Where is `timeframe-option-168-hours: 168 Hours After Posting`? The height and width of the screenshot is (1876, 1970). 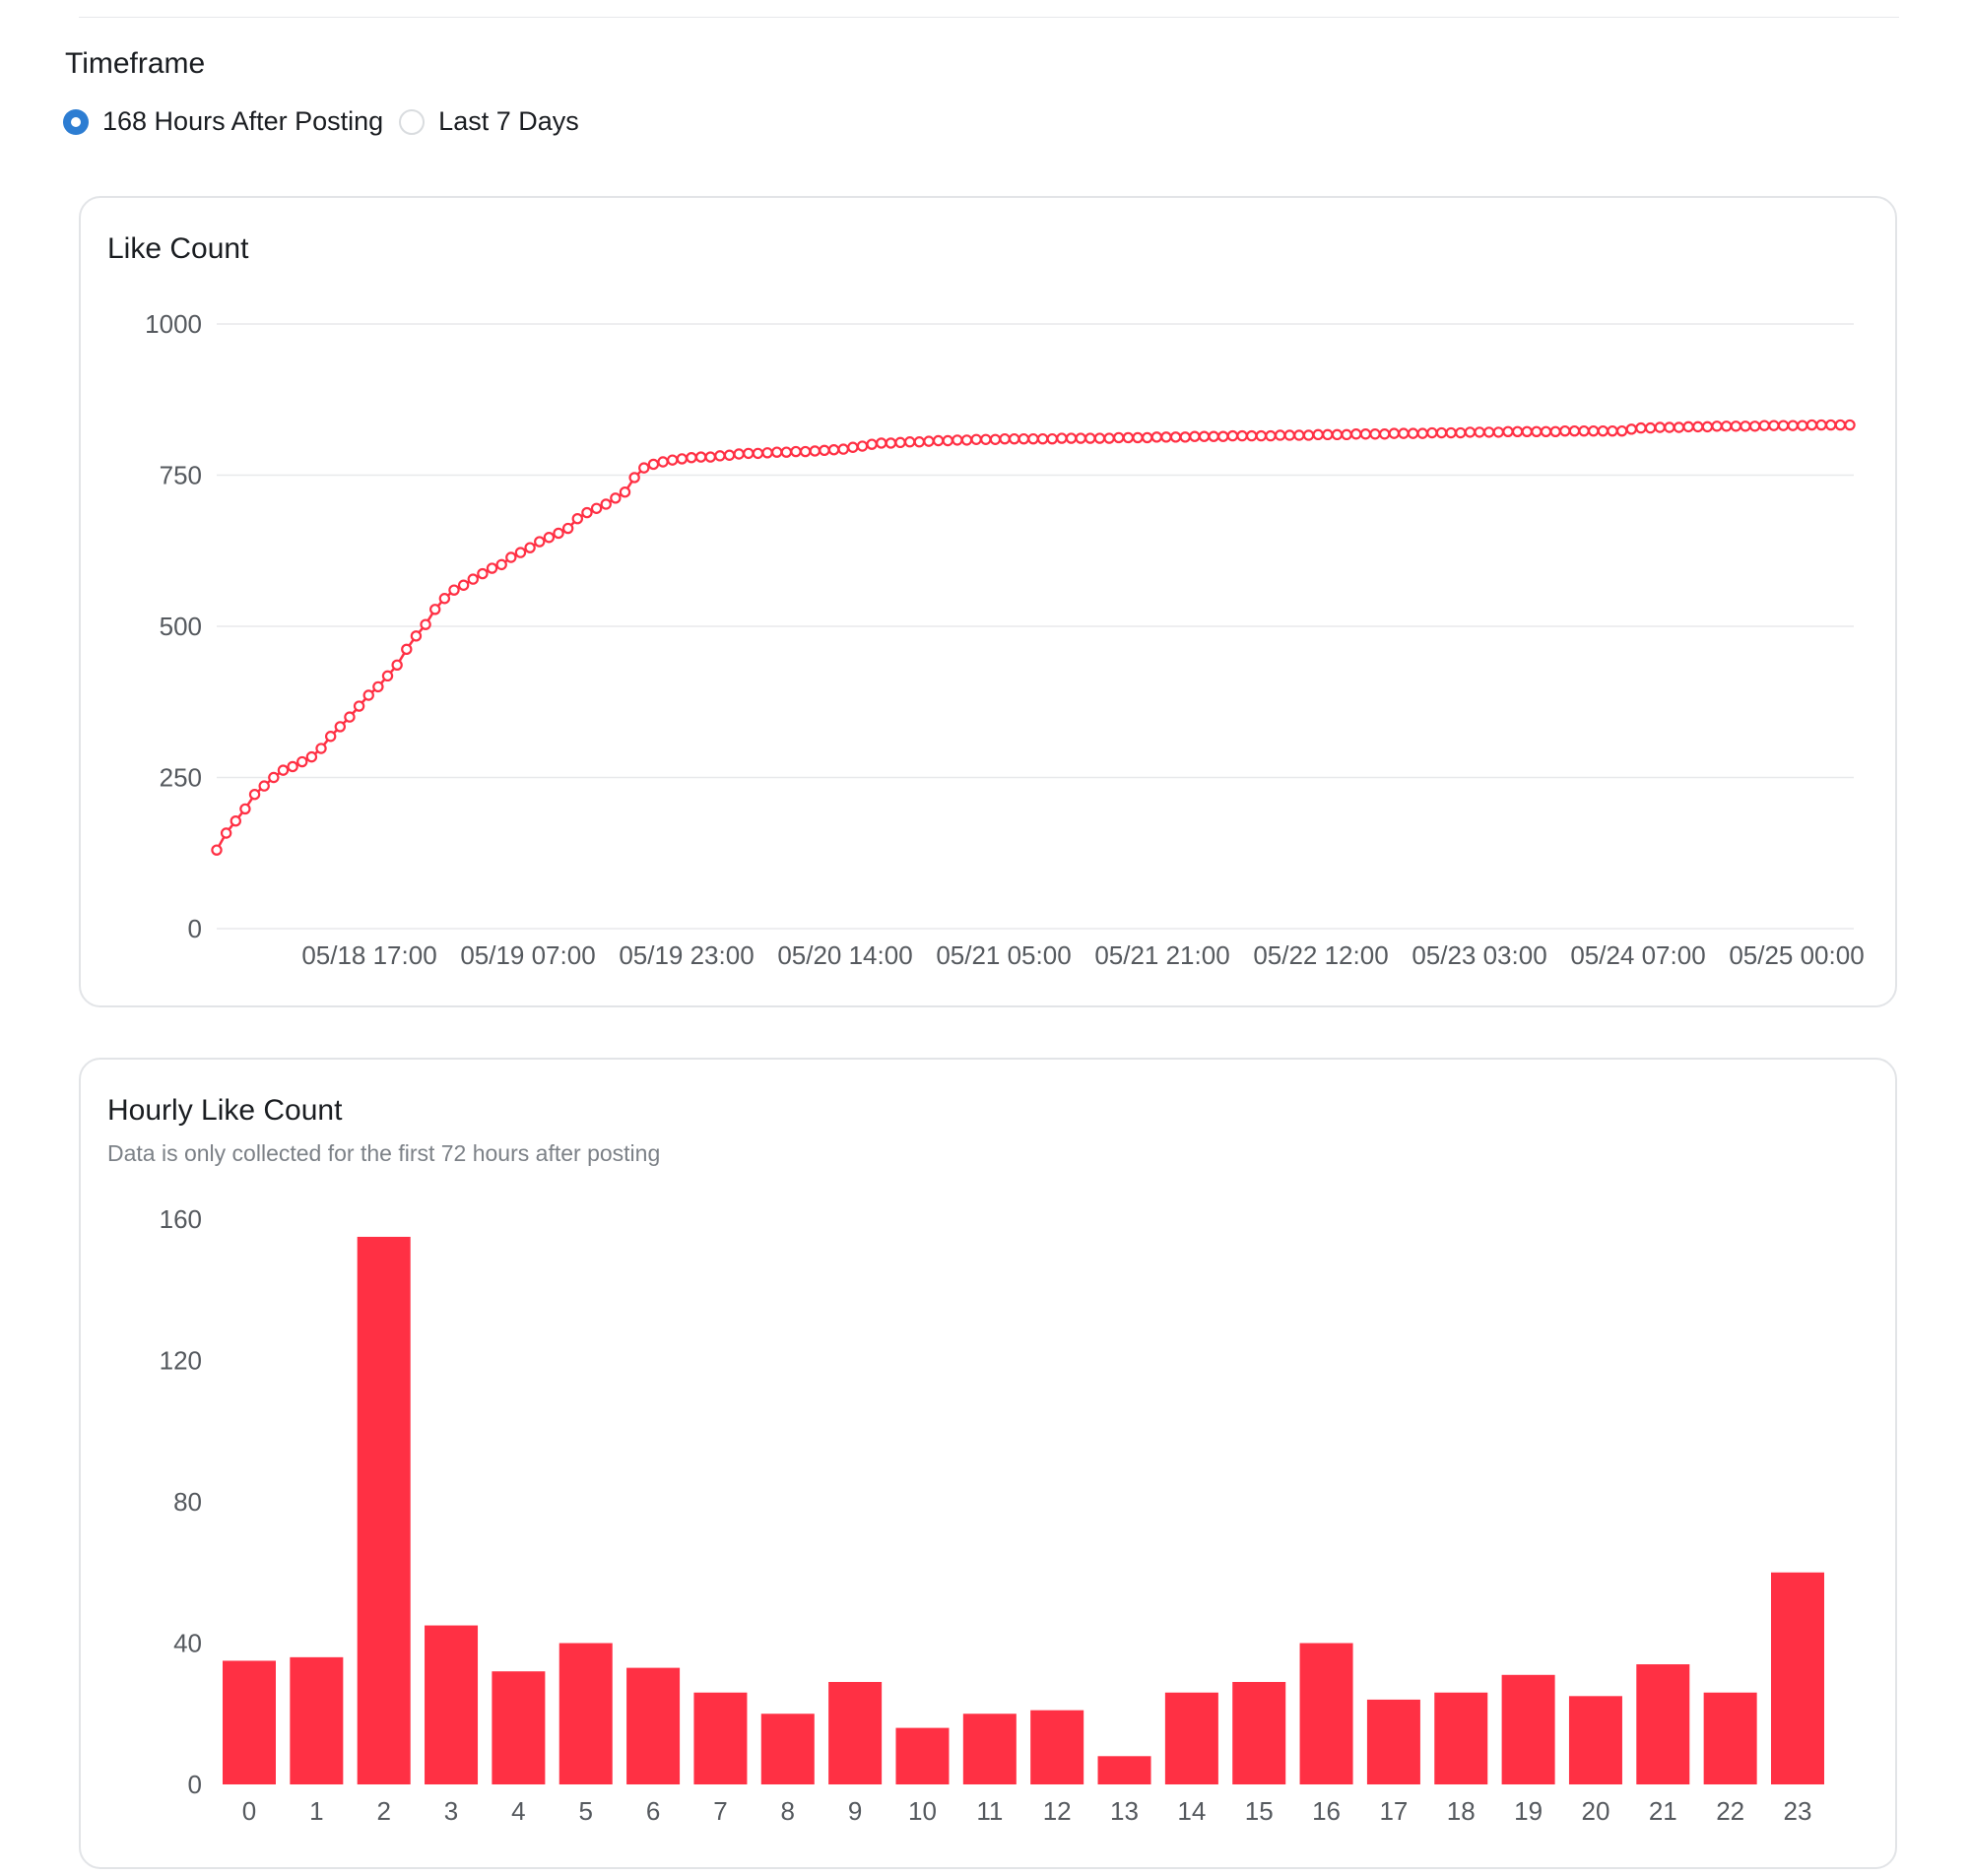
timeframe-option-168-hours: 168 Hours After Posting is located at coordinates (223, 122).